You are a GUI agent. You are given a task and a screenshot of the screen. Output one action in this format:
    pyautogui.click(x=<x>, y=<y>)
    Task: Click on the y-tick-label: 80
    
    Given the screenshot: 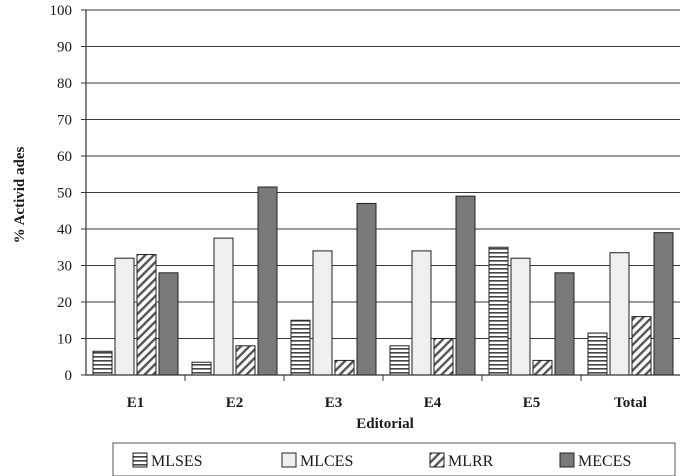 What is the action you would take?
    pyautogui.click(x=64, y=84)
    